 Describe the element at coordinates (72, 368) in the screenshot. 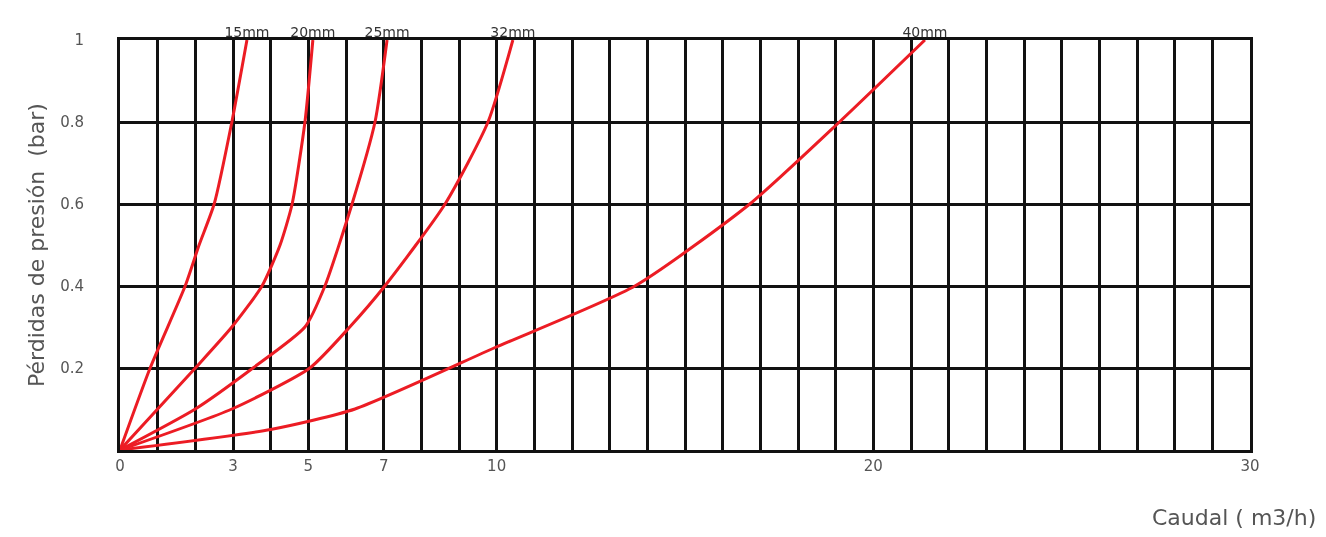

I see `y-tick-label: 0.2` at that location.